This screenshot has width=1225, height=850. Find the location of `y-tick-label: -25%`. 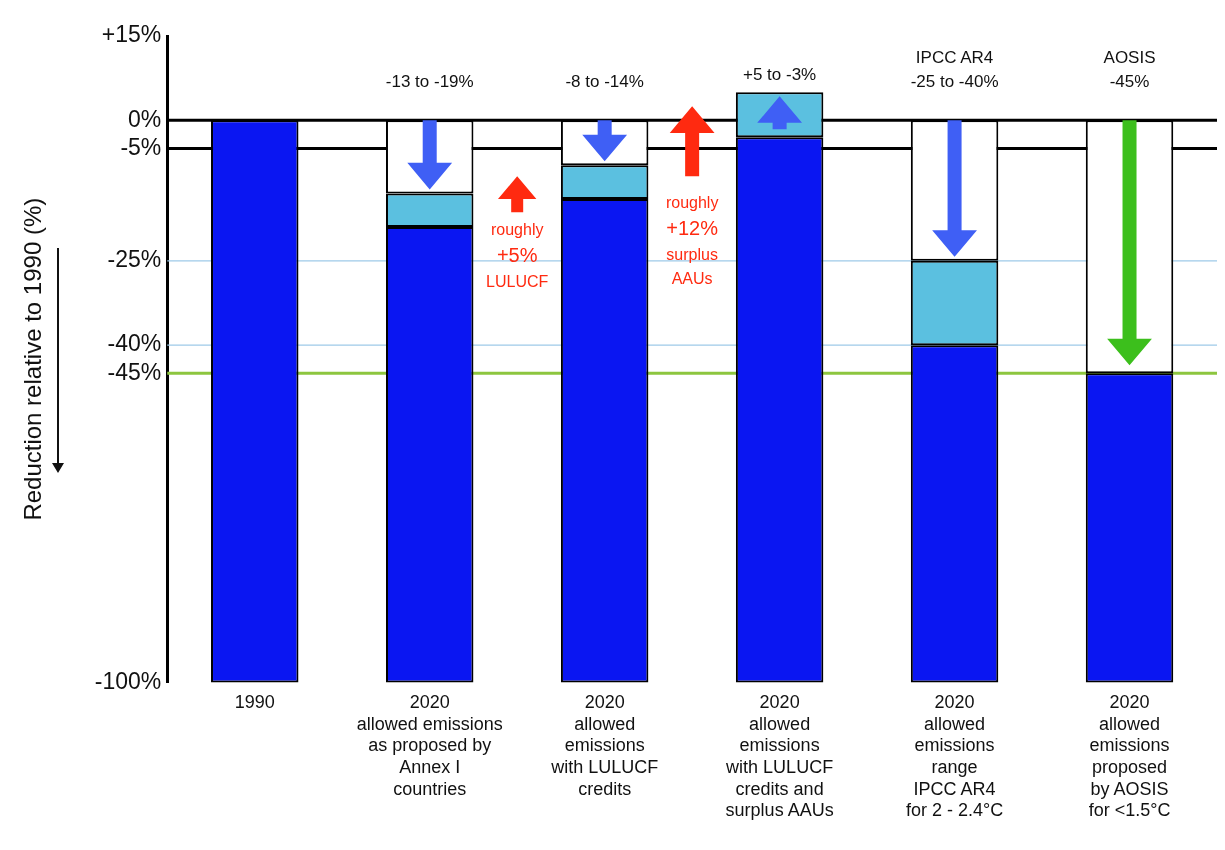

y-tick-label: -25% is located at coordinates (134, 259).